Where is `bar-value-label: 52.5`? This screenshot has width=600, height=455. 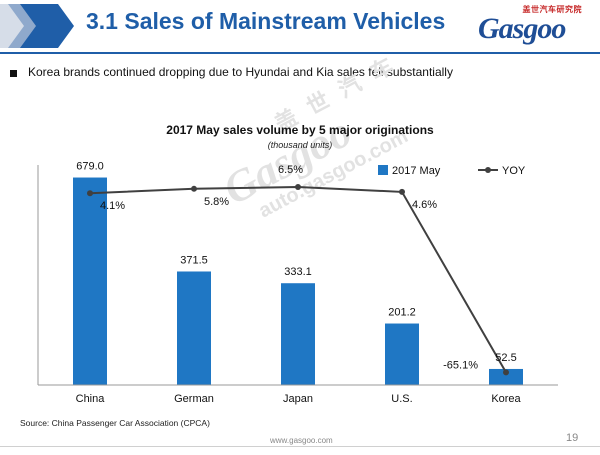
bar-value-label: 52.5 is located at coordinates (505, 358).